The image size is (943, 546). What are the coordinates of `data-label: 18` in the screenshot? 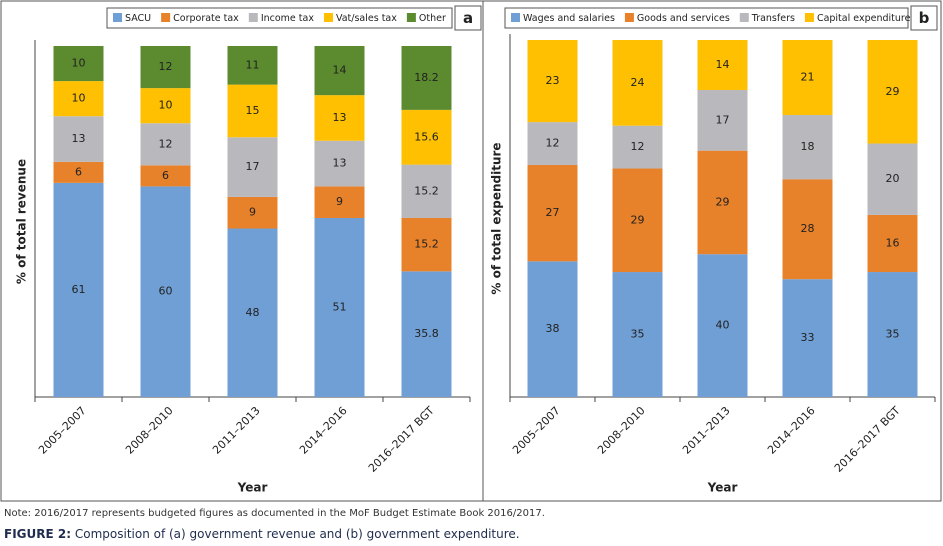 It's located at (808, 146).